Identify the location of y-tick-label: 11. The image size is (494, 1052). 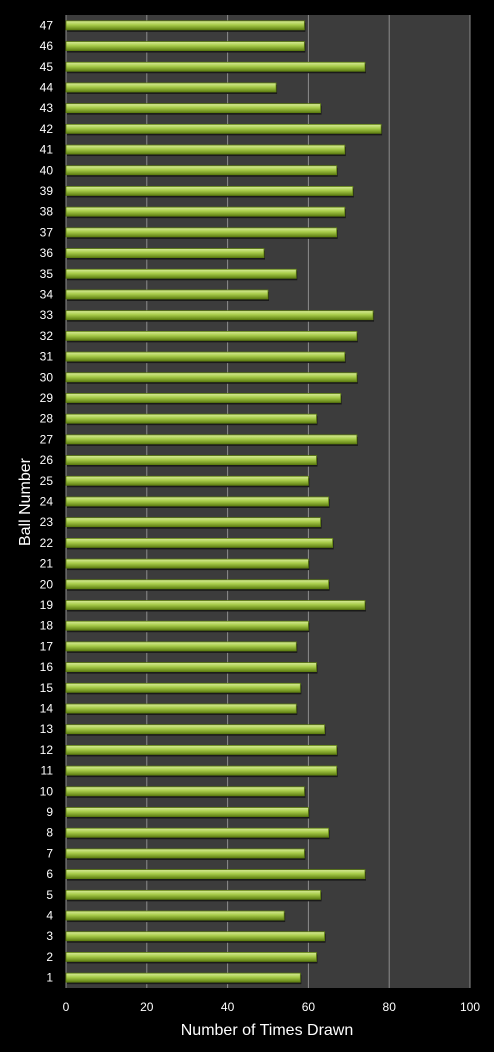
(47, 771).